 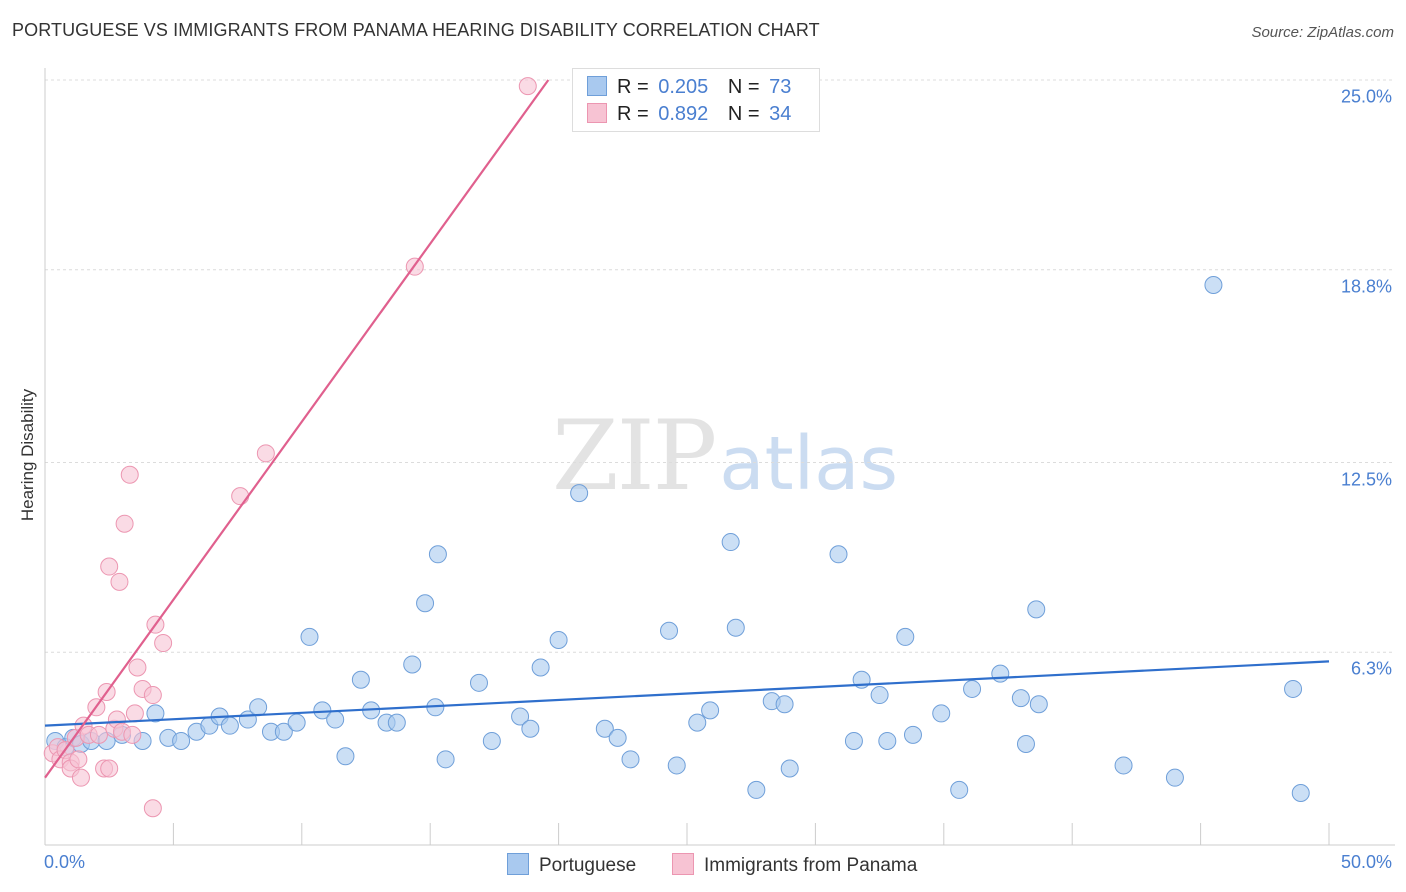 What do you see at coordinates (1366, 286) in the screenshot?
I see `y-tick-label: 18.8%` at bounding box center [1366, 286].